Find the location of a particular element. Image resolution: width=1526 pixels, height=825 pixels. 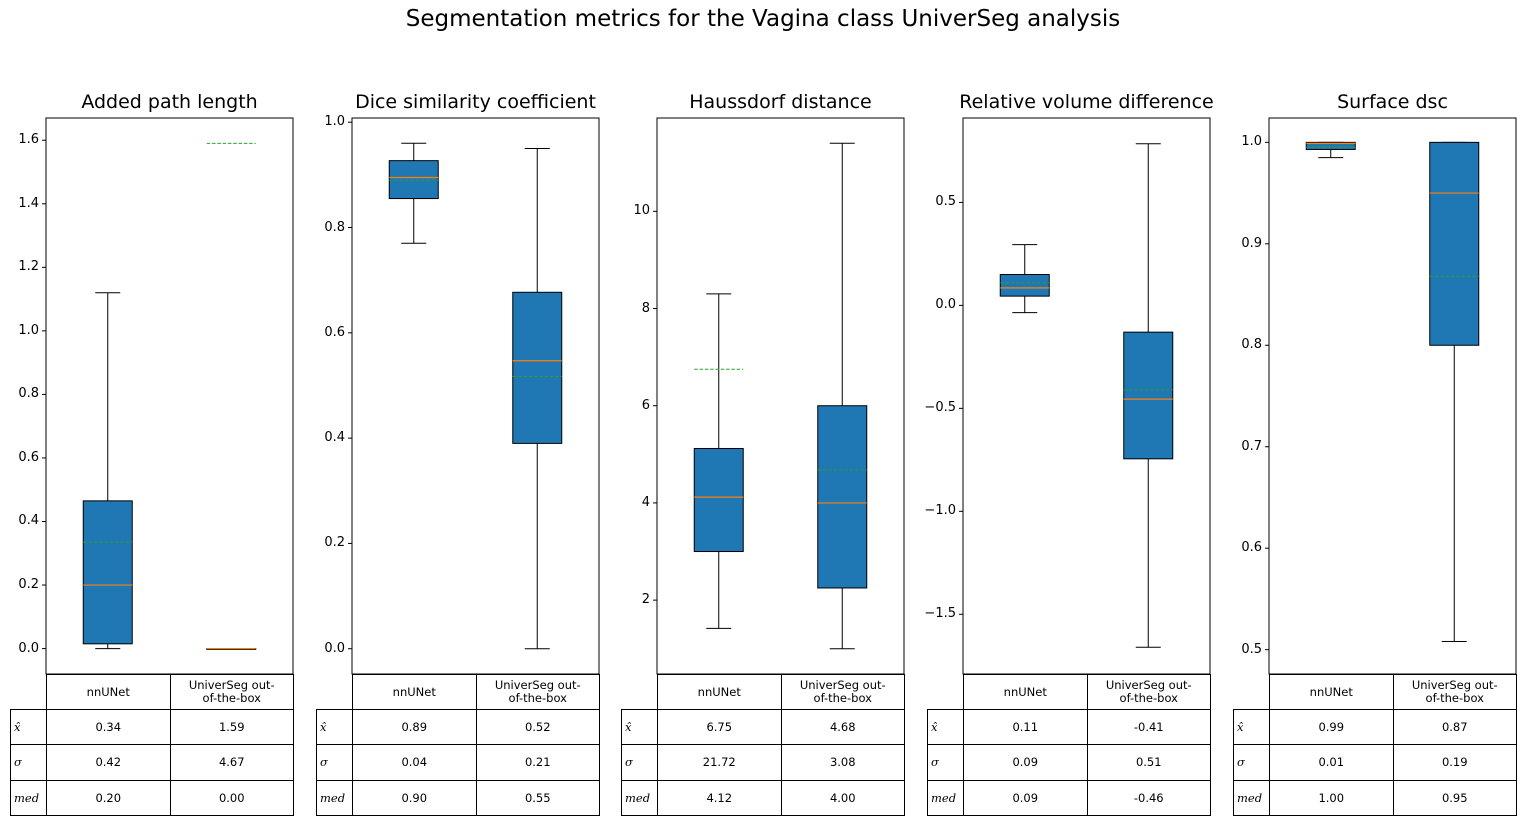

table-row: x̂ 6.75 4.68 is located at coordinates (763, 727).